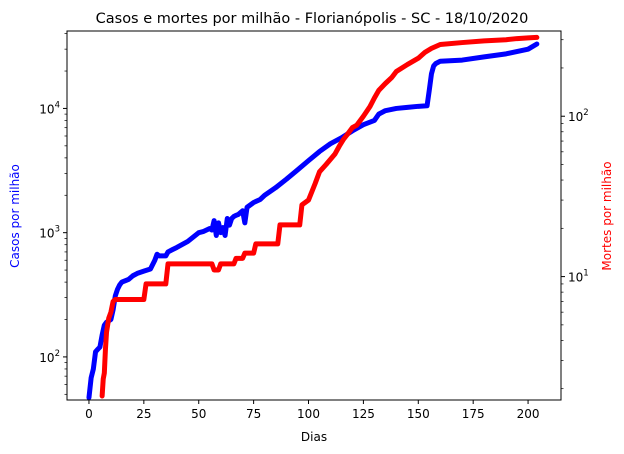 This screenshot has height=454, width=624. I want to click on y-left-tick-label: 10⁴, so click(49, 108).